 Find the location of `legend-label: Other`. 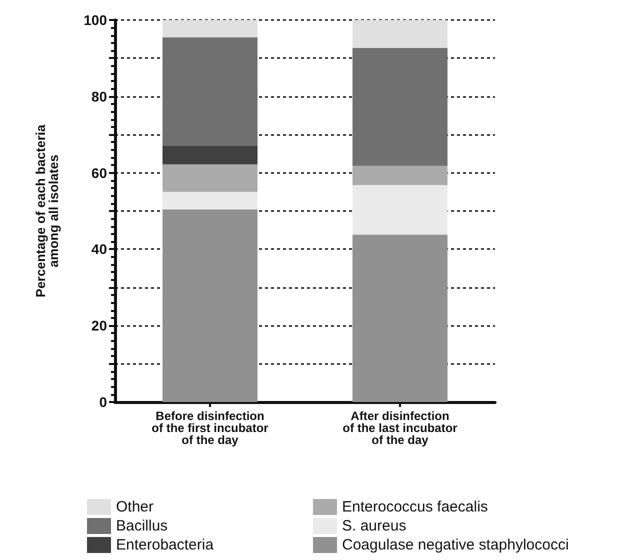

legend-label: Other is located at coordinates (135, 507).